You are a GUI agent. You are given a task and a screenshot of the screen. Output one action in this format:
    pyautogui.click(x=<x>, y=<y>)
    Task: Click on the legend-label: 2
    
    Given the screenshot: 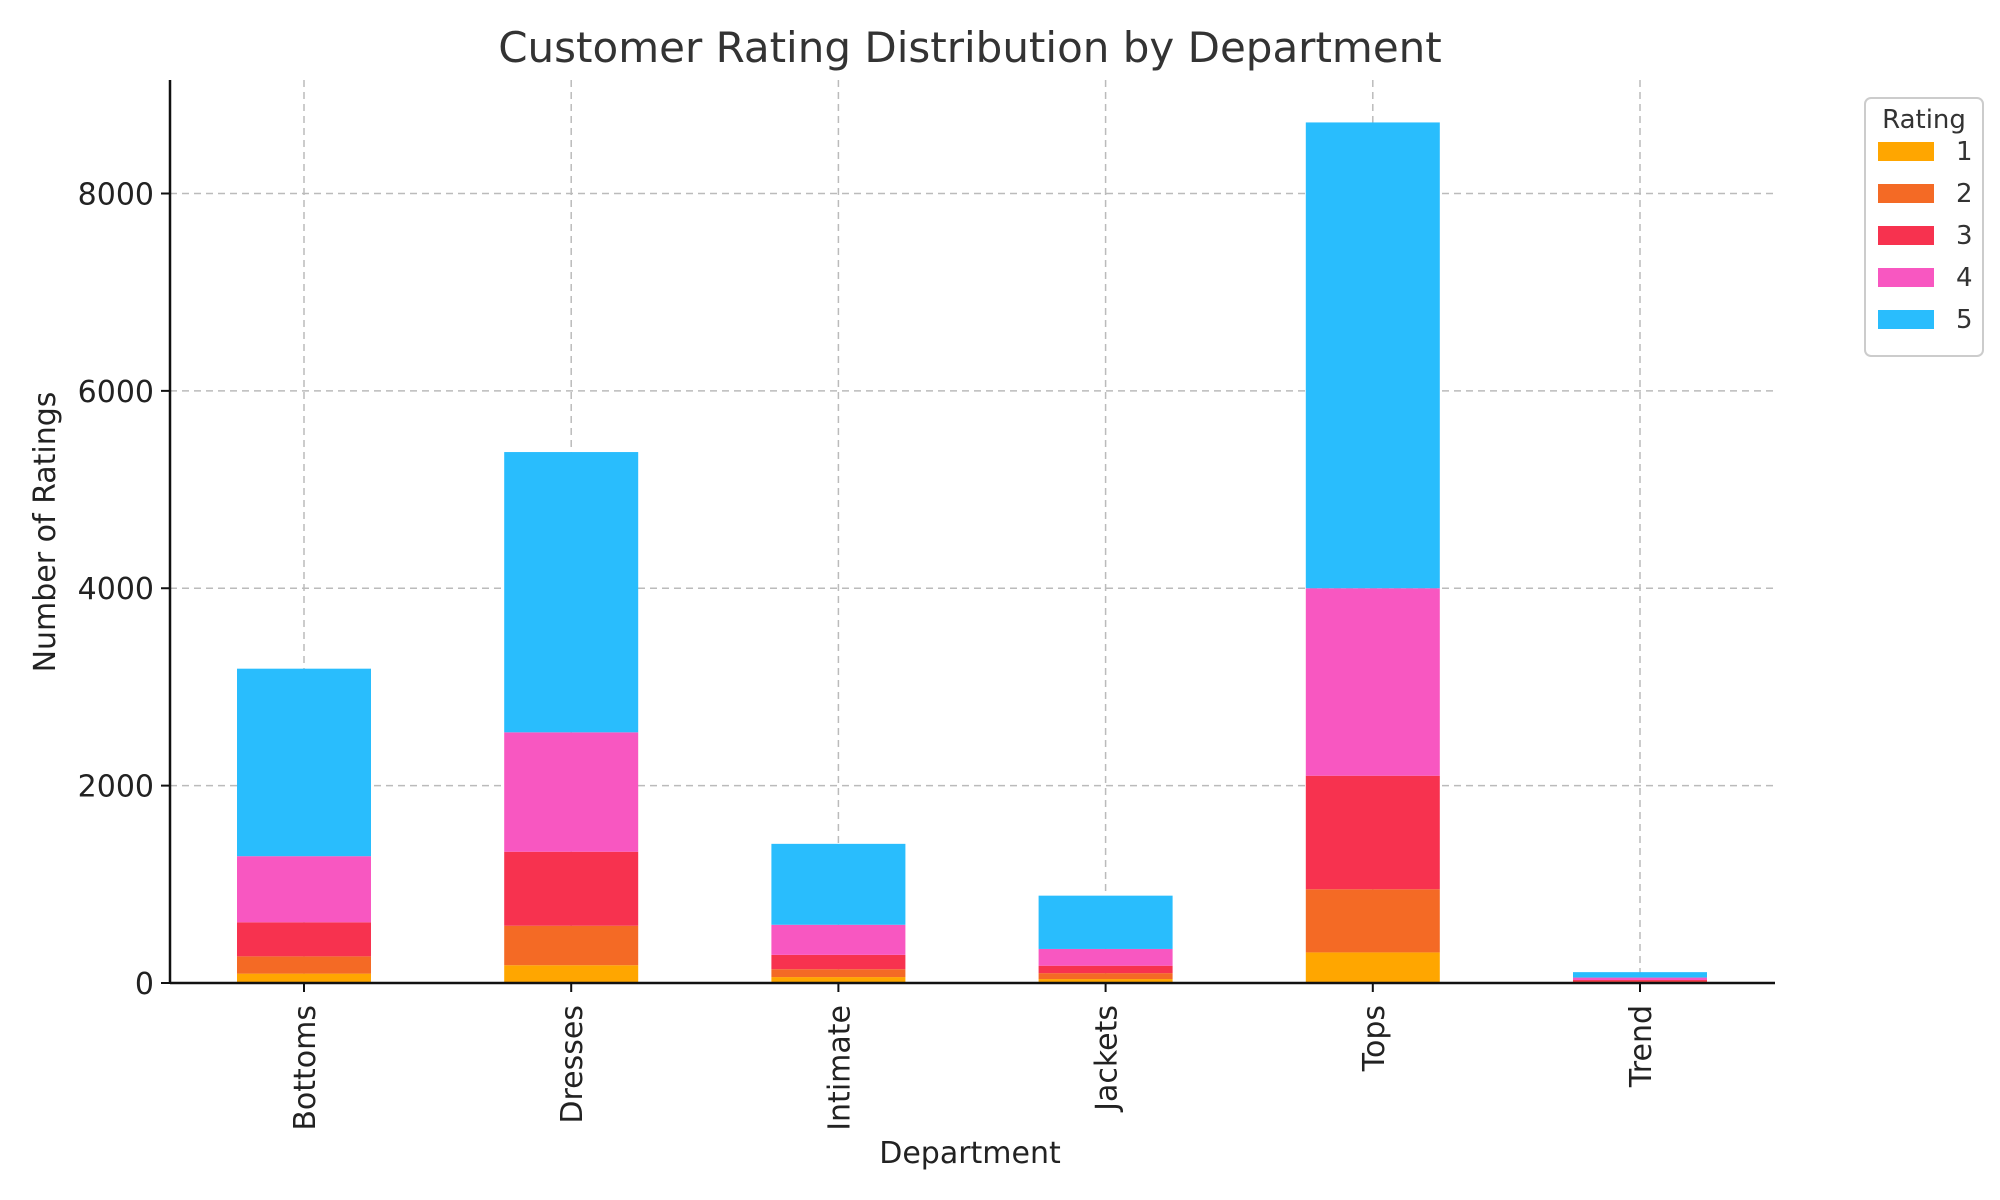 What is the action you would take?
    pyautogui.click(x=1964, y=194)
    